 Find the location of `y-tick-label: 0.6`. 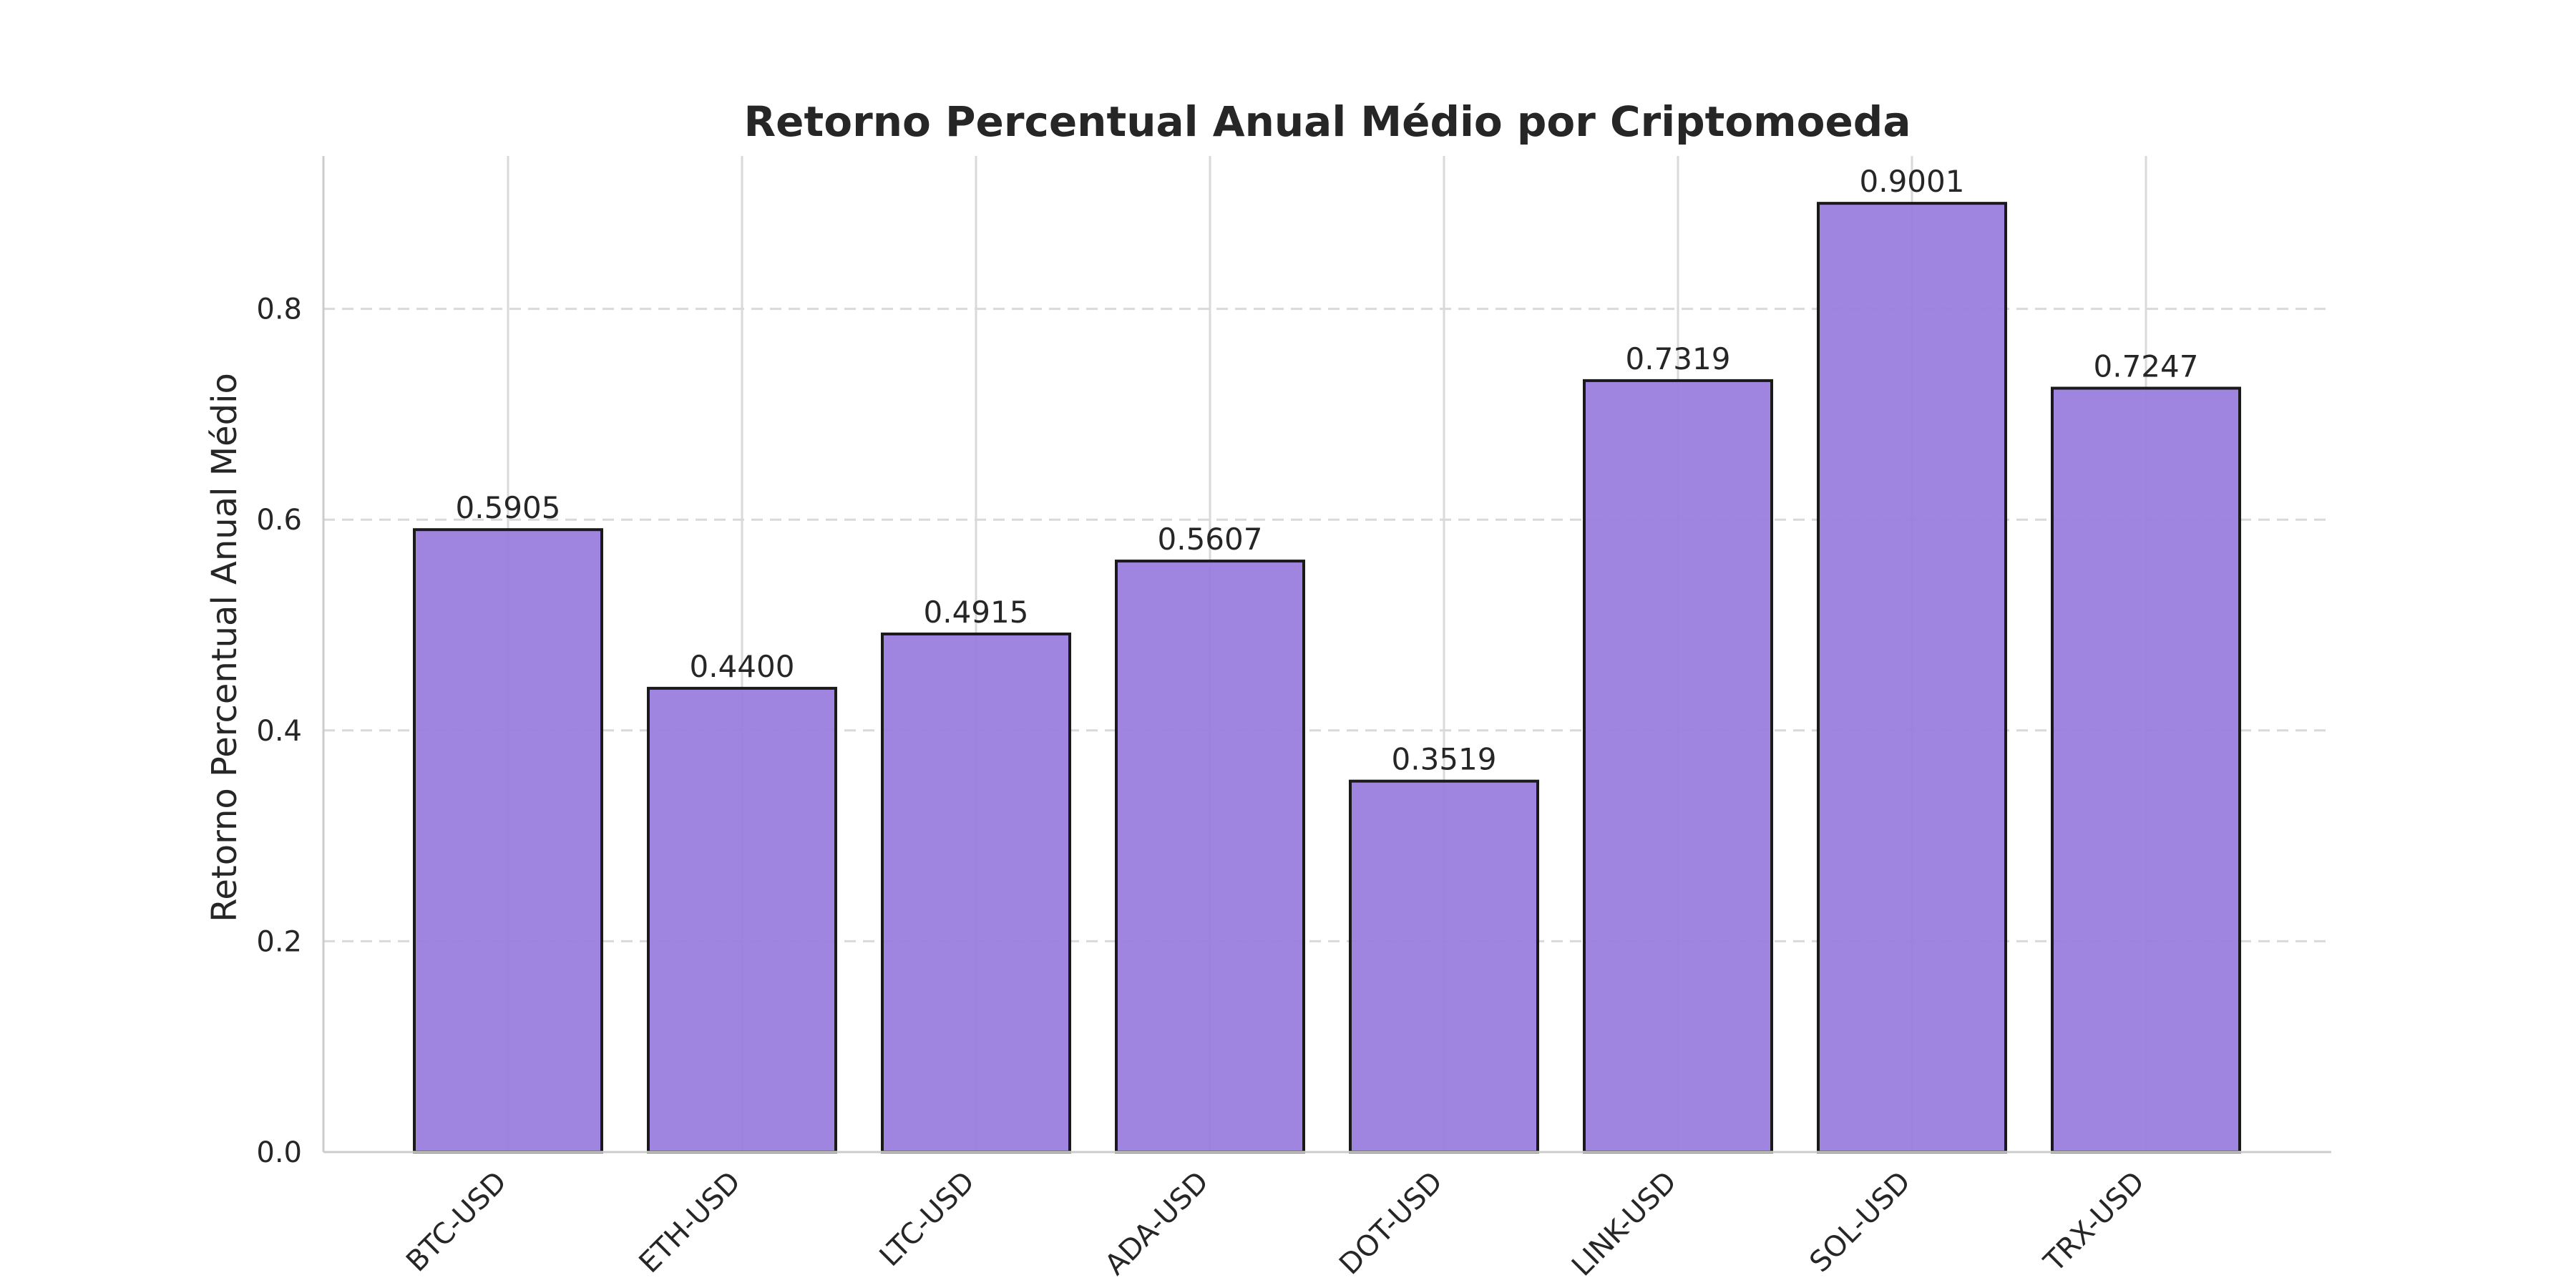

y-tick-label: 0.6 is located at coordinates (279, 520).